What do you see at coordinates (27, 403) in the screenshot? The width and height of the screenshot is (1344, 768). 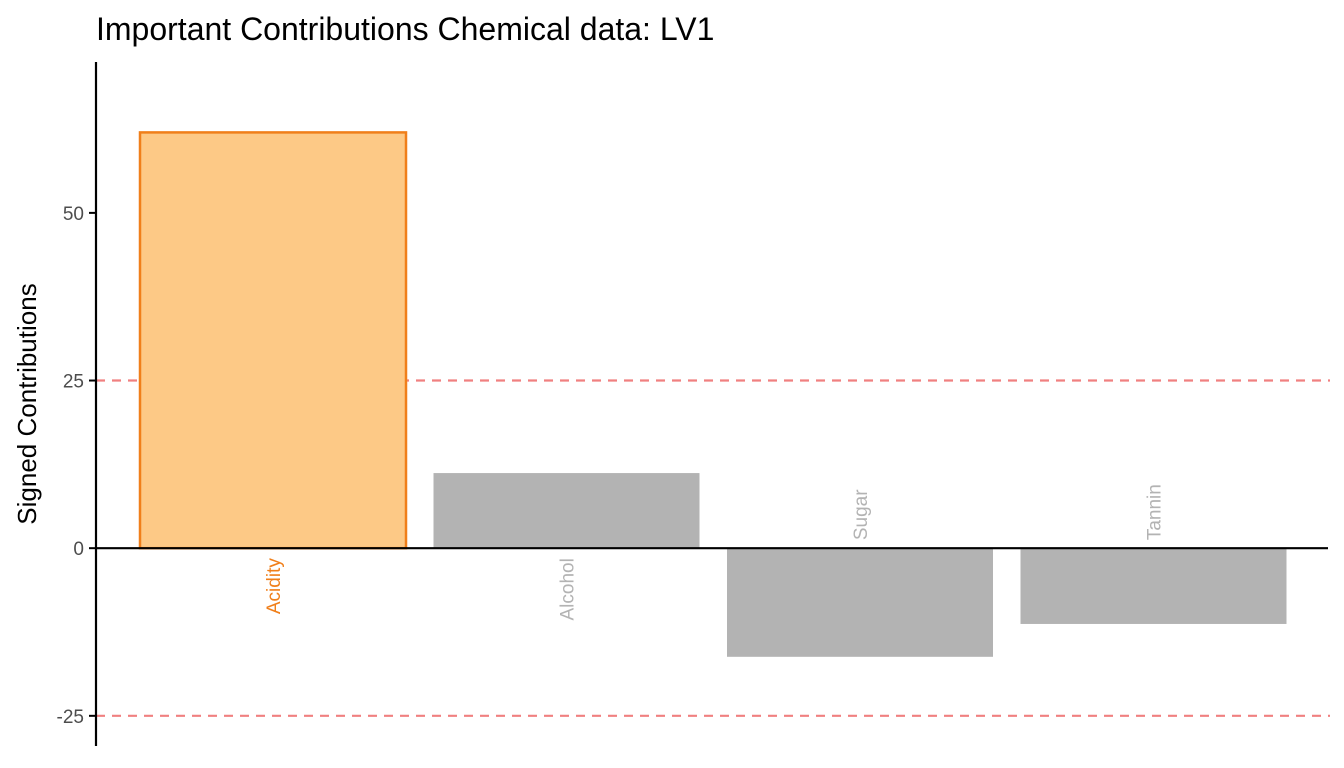 I see `y-axis-label: Signed Contributions` at bounding box center [27, 403].